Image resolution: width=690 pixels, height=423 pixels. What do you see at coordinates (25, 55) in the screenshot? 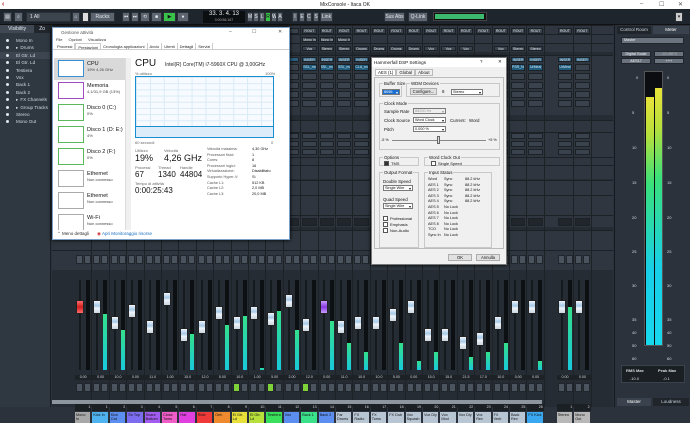
I see `visibility-item: El Gtr. Ld` at bounding box center [25, 55].